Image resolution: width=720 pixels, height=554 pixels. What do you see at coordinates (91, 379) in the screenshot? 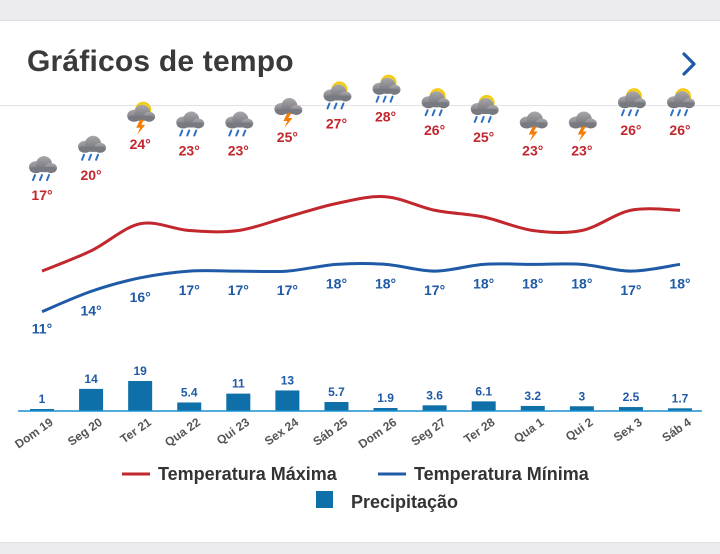
I see `precipitation-label: 14` at bounding box center [91, 379].